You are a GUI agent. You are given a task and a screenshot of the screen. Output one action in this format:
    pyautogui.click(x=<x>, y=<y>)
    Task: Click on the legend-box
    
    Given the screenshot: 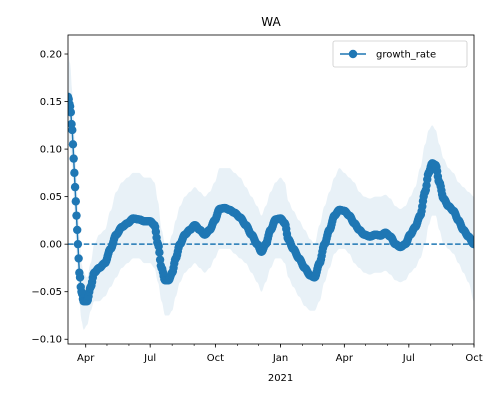 What is the action you would take?
    pyautogui.click(x=400, y=54)
    